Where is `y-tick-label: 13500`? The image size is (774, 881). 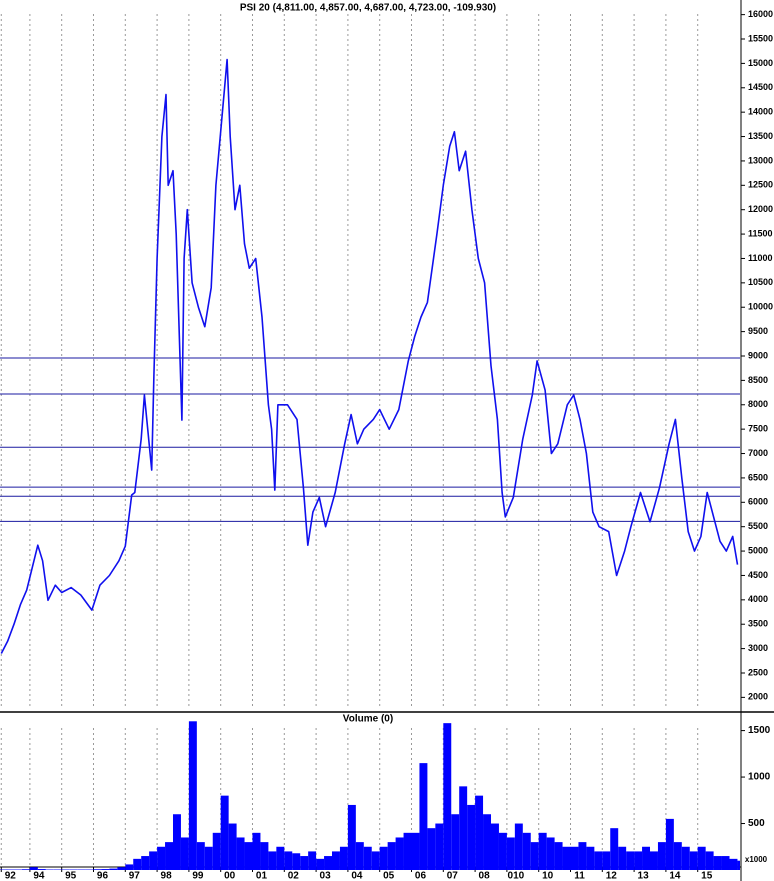
y-tick-label: 13500 is located at coordinates (760, 136).